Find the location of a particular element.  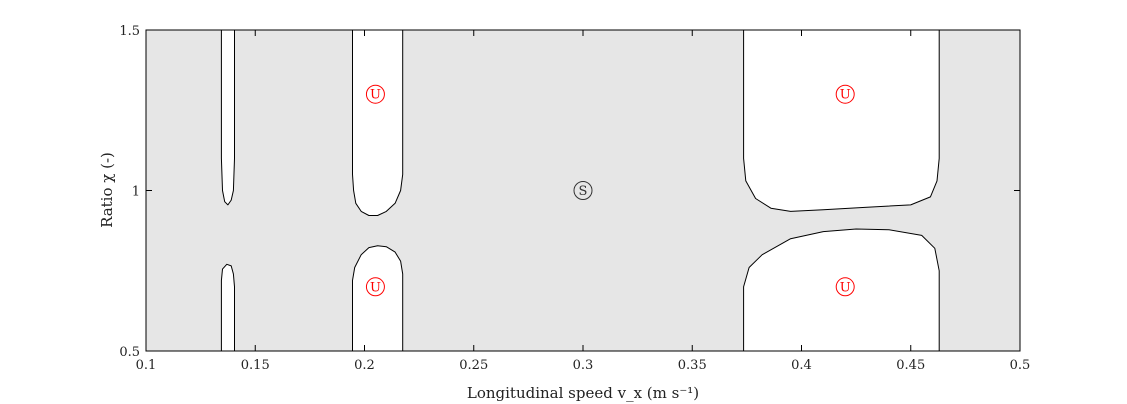

x-tick-label: 0.35 is located at coordinates (692, 365).